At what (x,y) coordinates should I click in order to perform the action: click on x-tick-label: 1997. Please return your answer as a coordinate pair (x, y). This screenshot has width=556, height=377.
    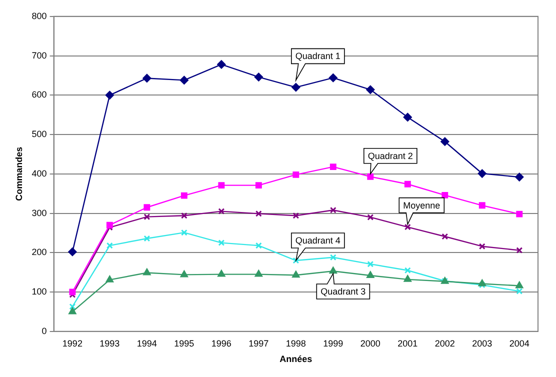
    Looking at the image, I should click on (258, 343).